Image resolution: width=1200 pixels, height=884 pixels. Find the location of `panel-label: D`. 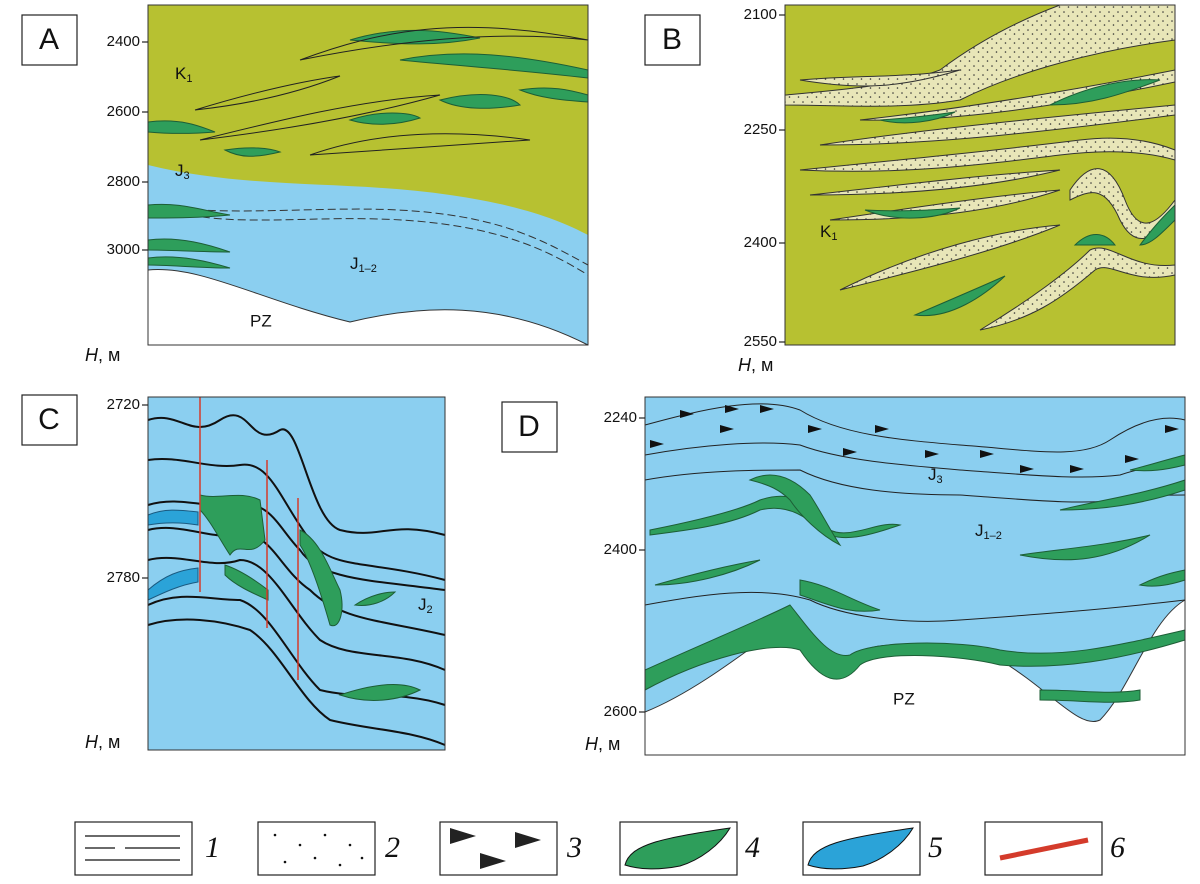

panel-label: D is located at coordinates (529, 426).